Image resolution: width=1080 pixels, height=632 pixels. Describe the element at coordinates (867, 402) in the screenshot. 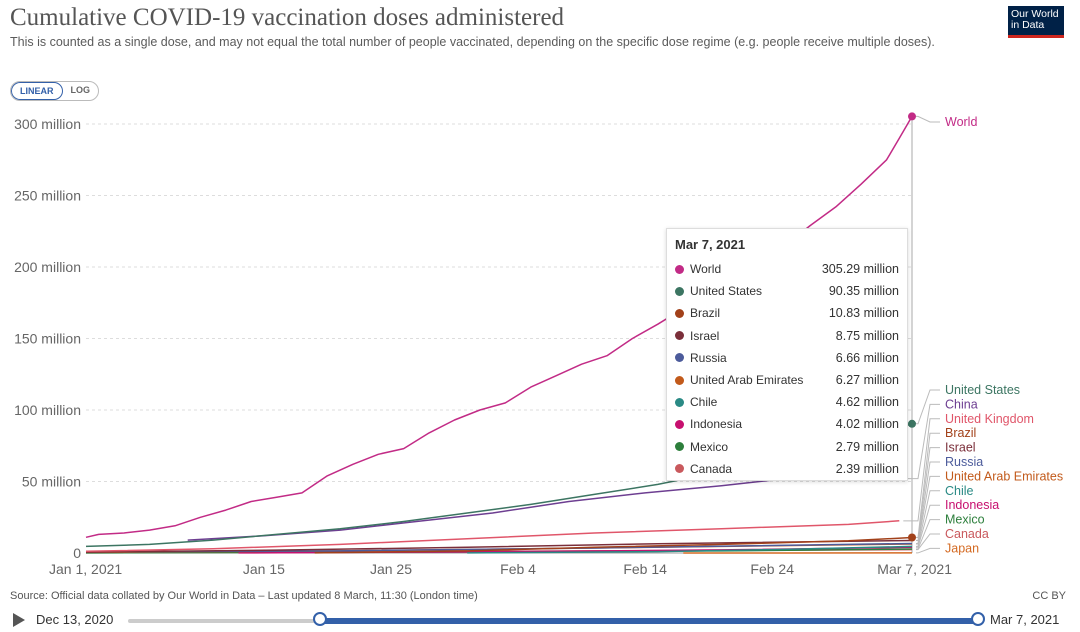

I see `tooltip-series-value: 4.62 million` at that location.